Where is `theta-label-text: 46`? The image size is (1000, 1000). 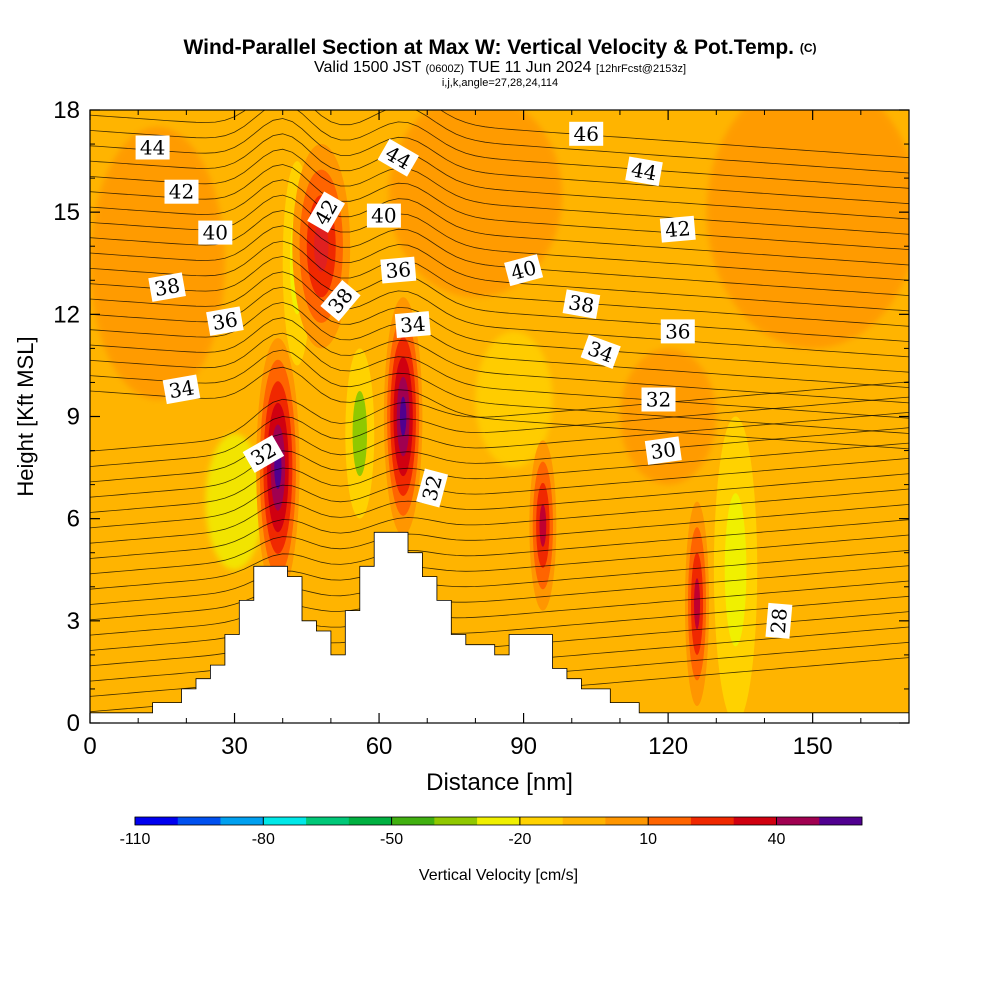
theta-label-text: 46 is located at coordinates (585, 134).